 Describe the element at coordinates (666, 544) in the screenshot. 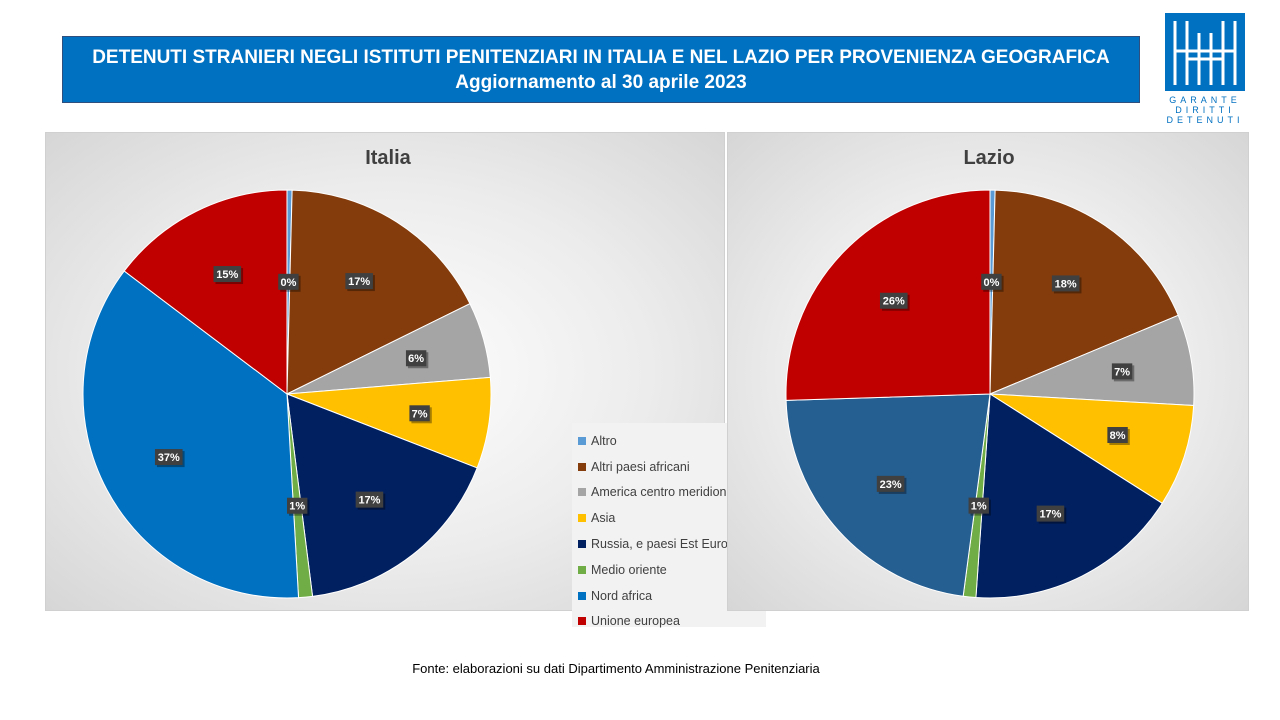

I see `legend-label: Russia, e paesi Est Europa` at that location.